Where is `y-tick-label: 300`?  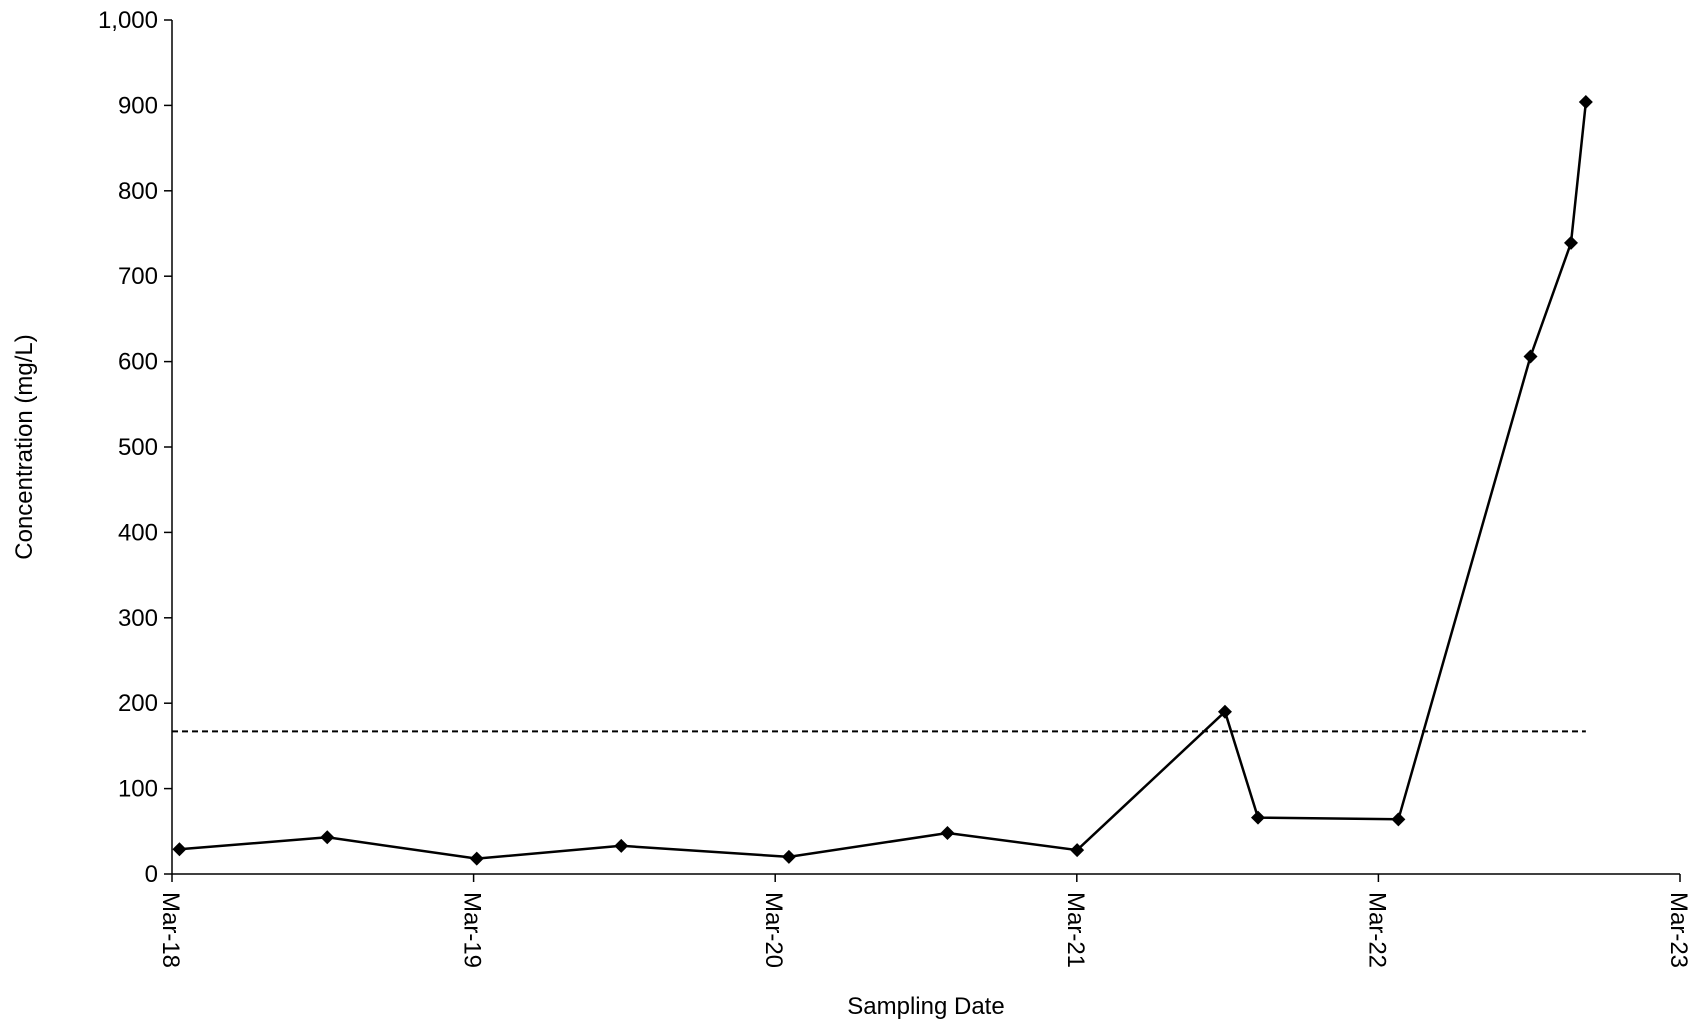 y-tick-label: 300 is located at coordinates (138, 618).